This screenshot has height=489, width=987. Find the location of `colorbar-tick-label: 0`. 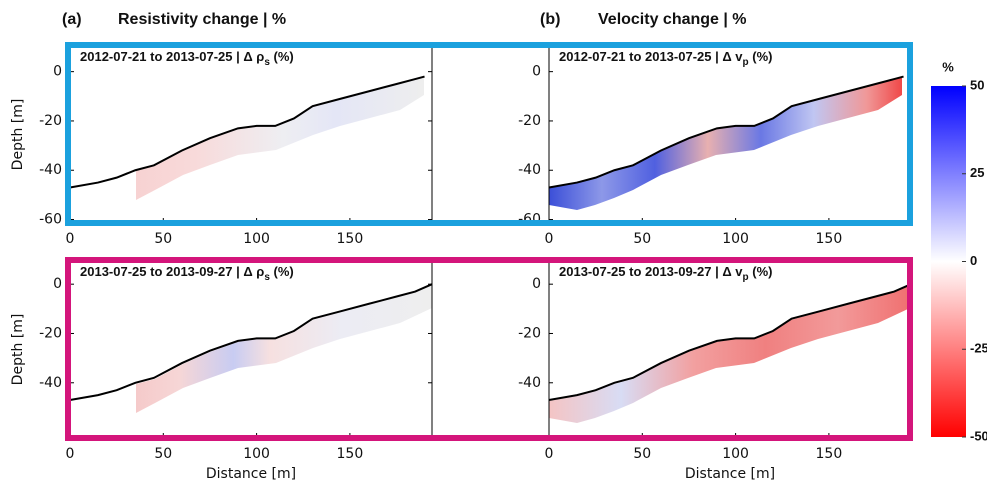

colorbar-tick-label: 0 is located at coordinates (973, 260).